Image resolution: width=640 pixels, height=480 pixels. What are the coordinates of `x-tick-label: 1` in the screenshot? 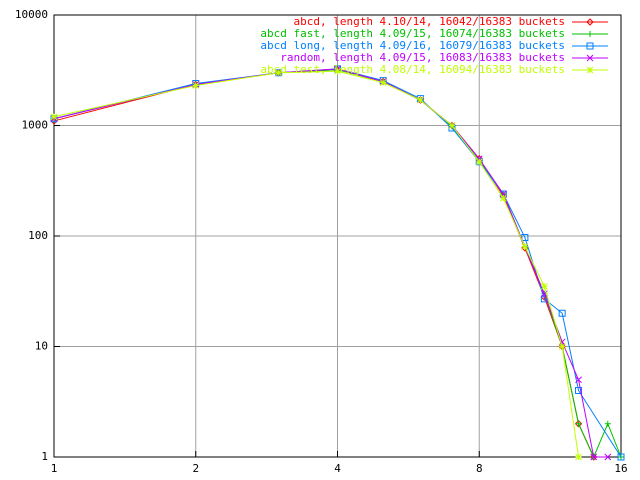 It's located at (54, 468).